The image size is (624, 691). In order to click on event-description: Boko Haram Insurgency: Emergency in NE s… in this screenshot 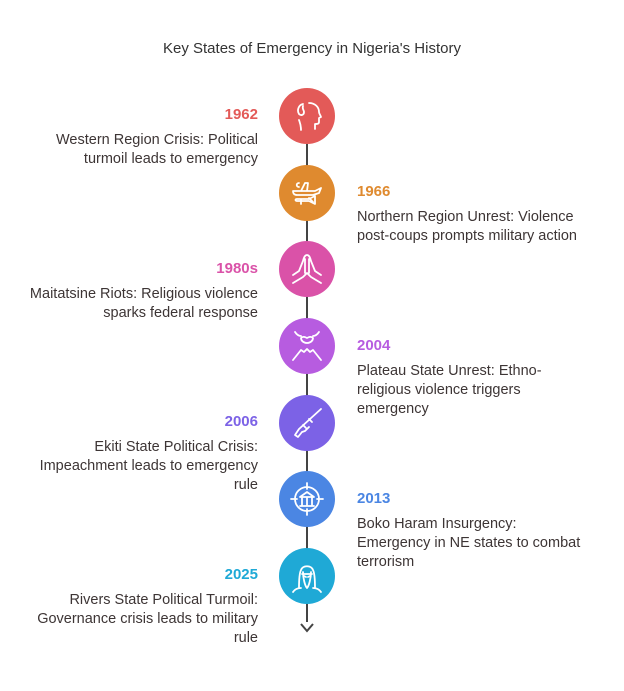, I will do `click(469, 543)`.